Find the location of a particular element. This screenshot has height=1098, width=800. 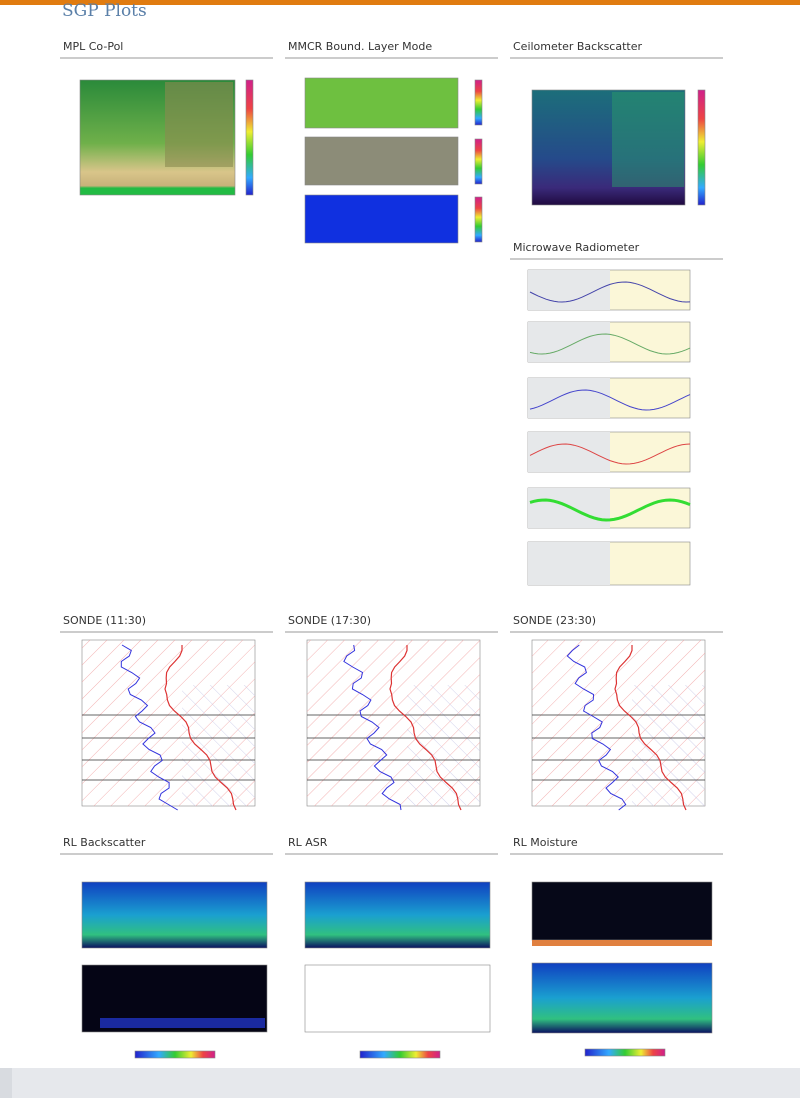

panel-title: MMCR Bound. Layer Mode is located at coordinates (360, 46).